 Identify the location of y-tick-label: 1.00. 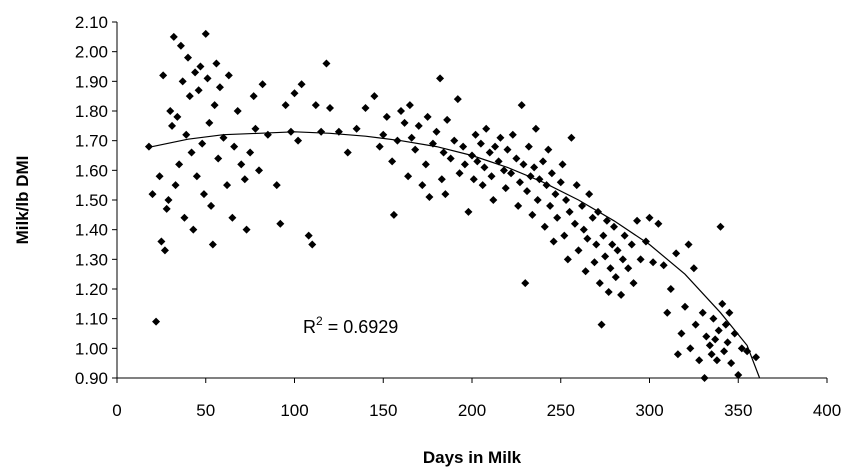
(91, 348).